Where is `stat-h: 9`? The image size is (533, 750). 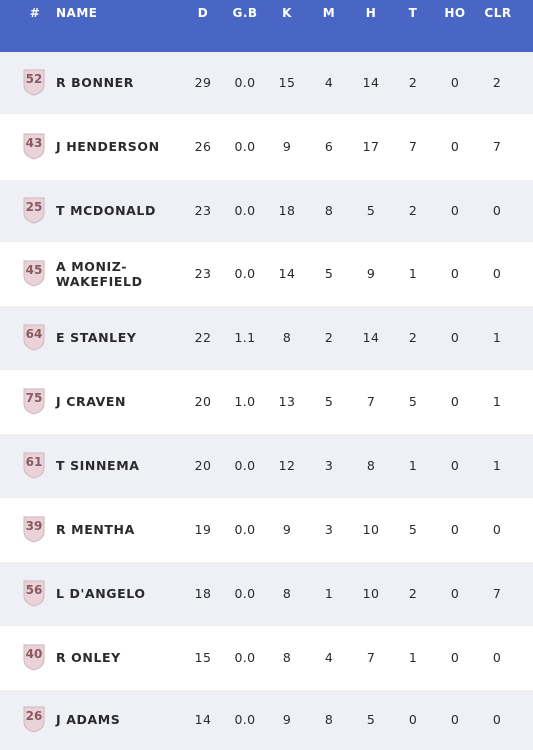 stat-h: 9 is located at coordinates (371, 273).